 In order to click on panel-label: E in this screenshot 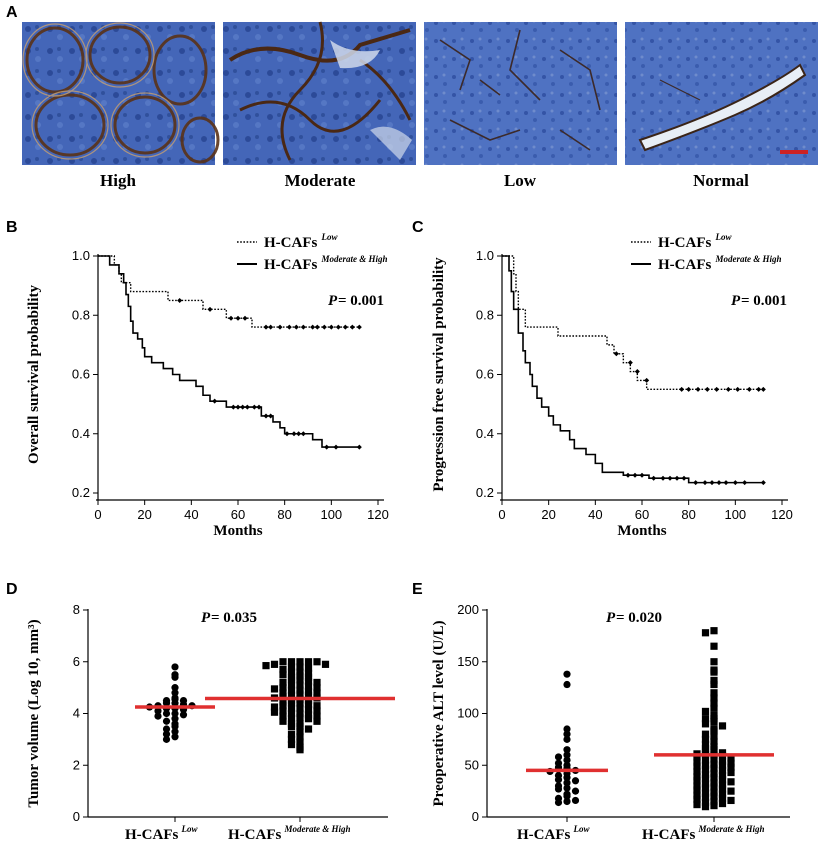, I will do `click(417, 589)`.